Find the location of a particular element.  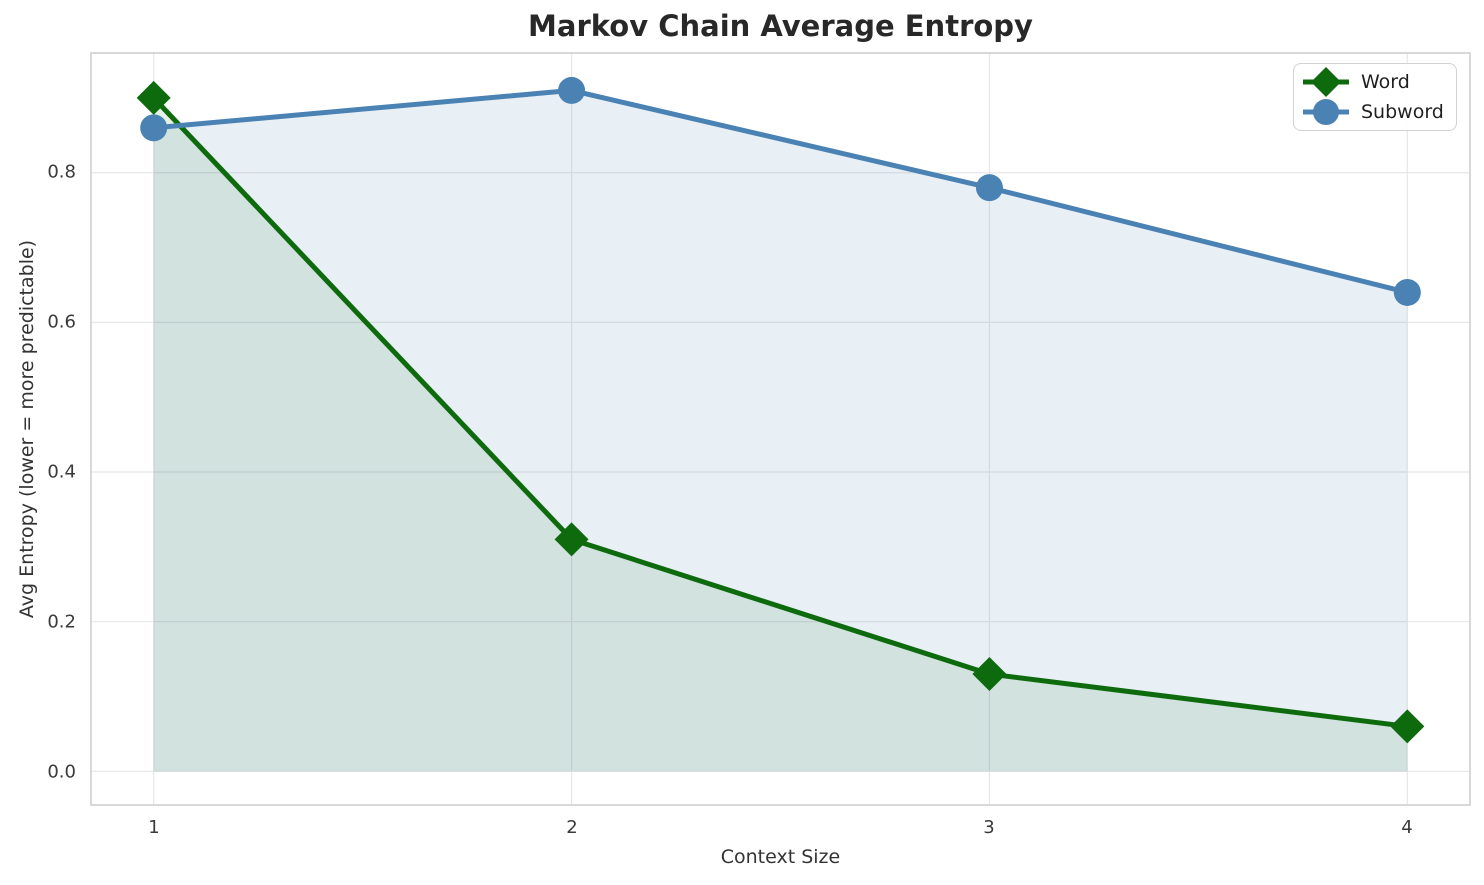

word-diamond-marker-icon is located at coordinates (1326, 82).